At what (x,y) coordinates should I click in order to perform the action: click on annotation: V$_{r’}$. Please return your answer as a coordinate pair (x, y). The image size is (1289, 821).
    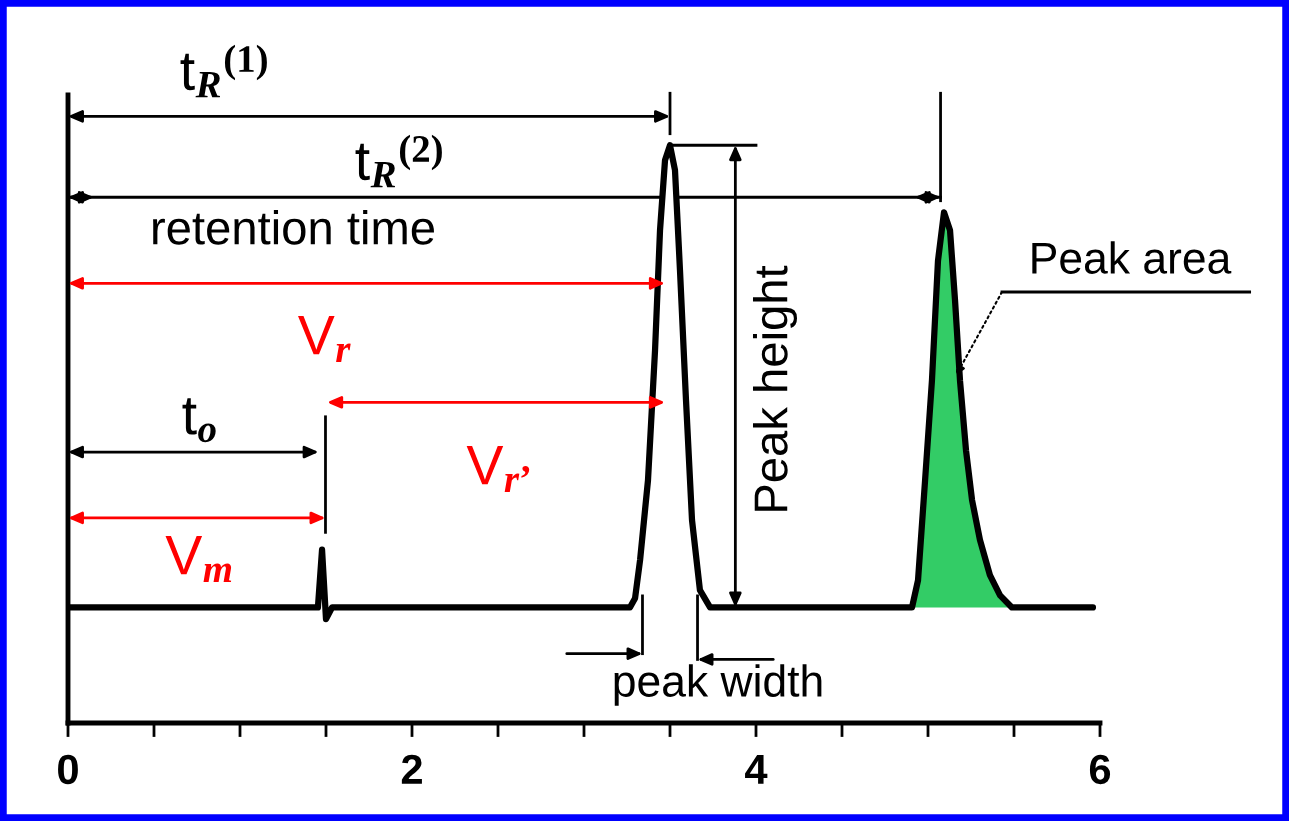
    Looking at the image, I should click on (498, 469).